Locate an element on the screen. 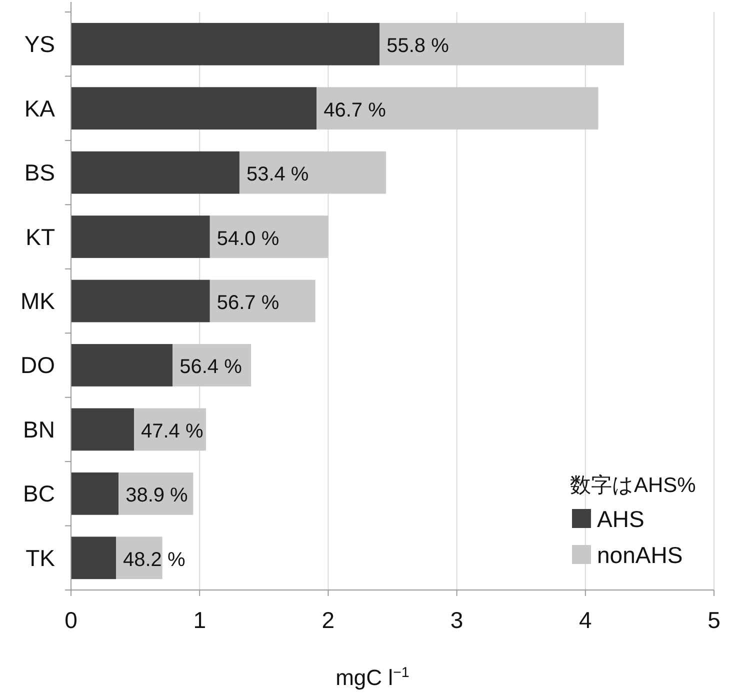  annotation: 38.9 % is located at coordinates (157, 495).